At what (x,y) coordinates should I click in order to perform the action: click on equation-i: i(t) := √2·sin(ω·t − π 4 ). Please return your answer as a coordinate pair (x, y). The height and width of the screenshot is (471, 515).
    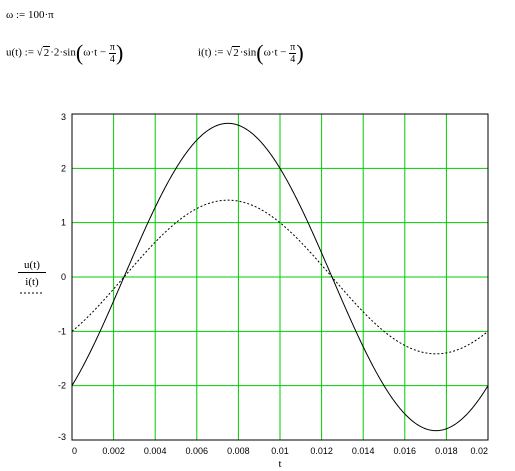
    Looking at the image, I should click on (251, 53).